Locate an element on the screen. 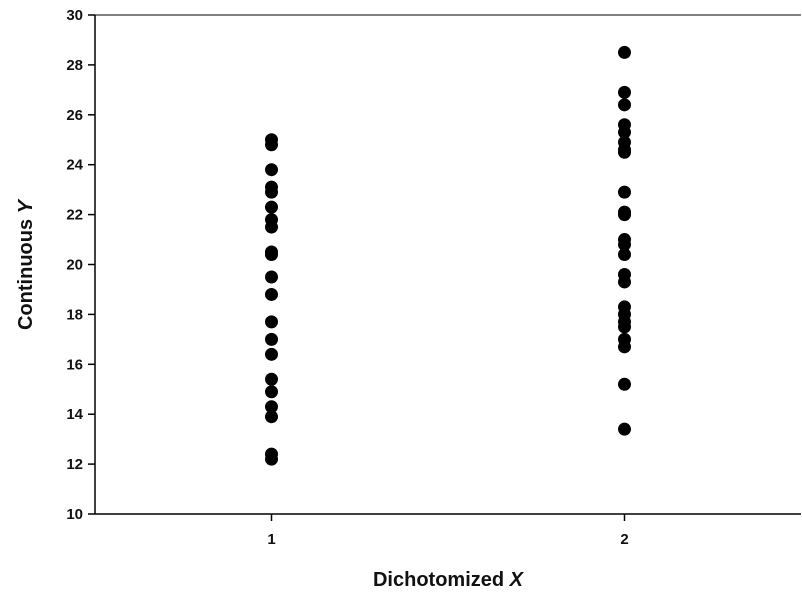 Image resolution: width=802 pixels, height=592 pixels. x-axis-title: Dichotomized X is located at coordinates (449, 580).